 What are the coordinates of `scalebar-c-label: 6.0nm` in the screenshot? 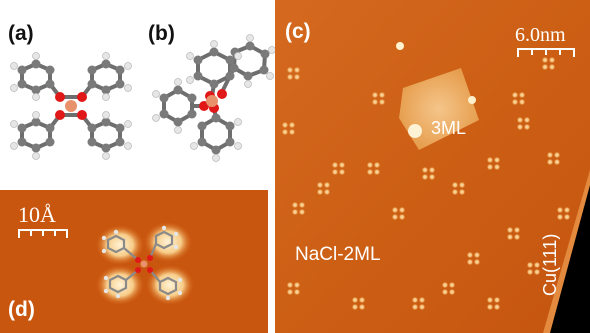 It's located at (540, 35).